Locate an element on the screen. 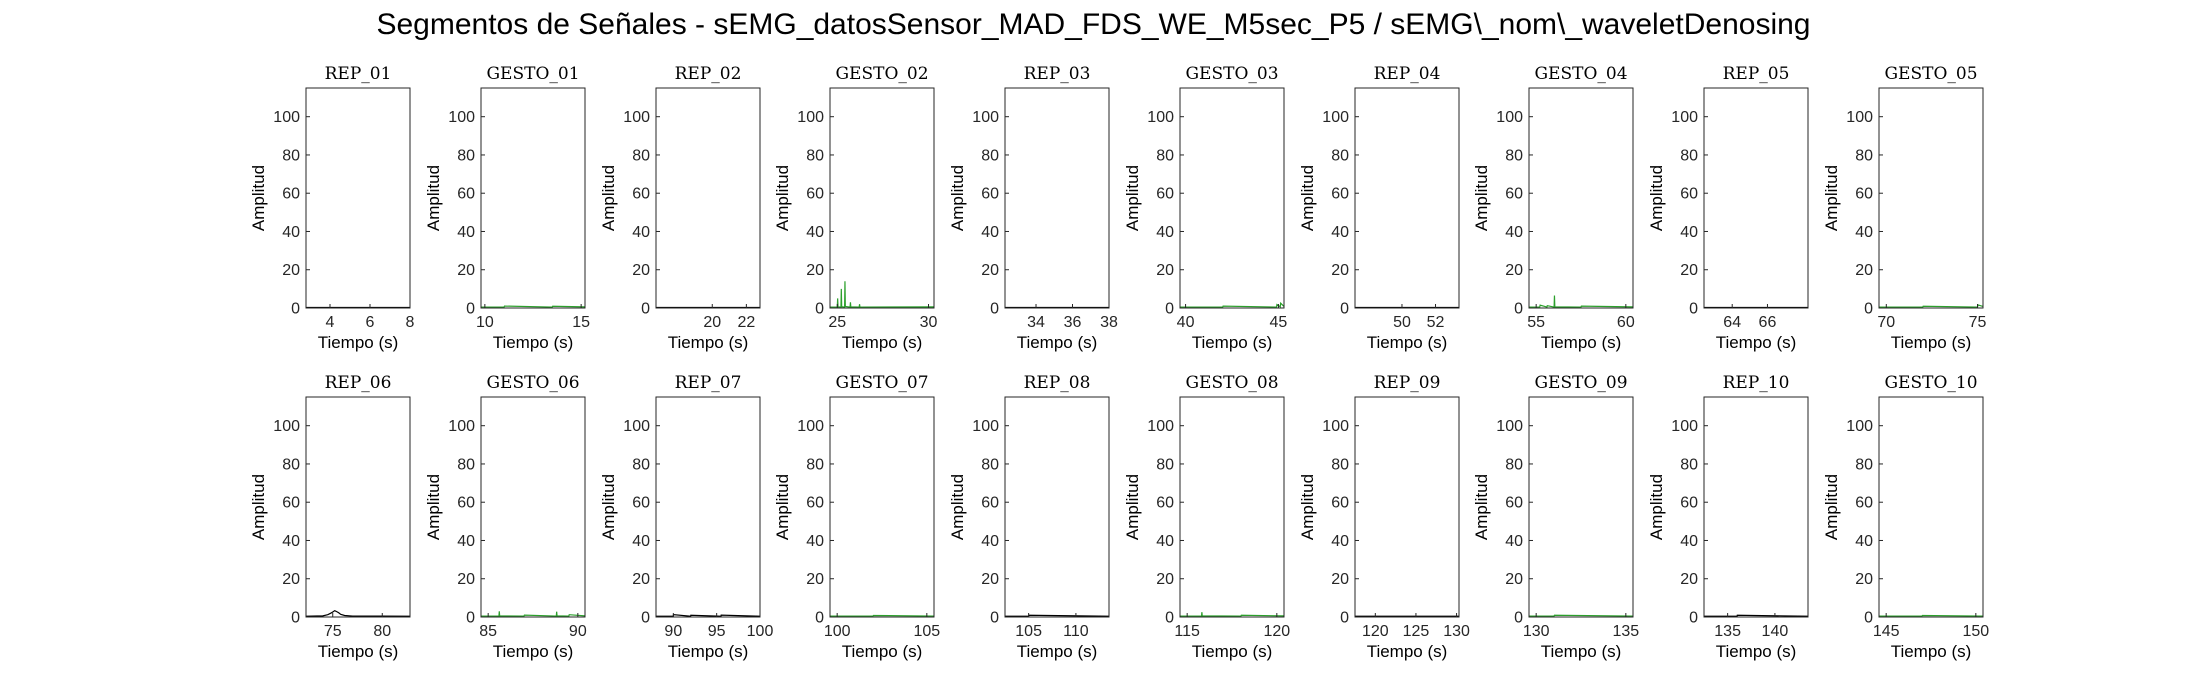 Image resolution: width=2187 pixels, height=688 pixels. subplot-title: REP_09 is located at coordinates (1407, 383).